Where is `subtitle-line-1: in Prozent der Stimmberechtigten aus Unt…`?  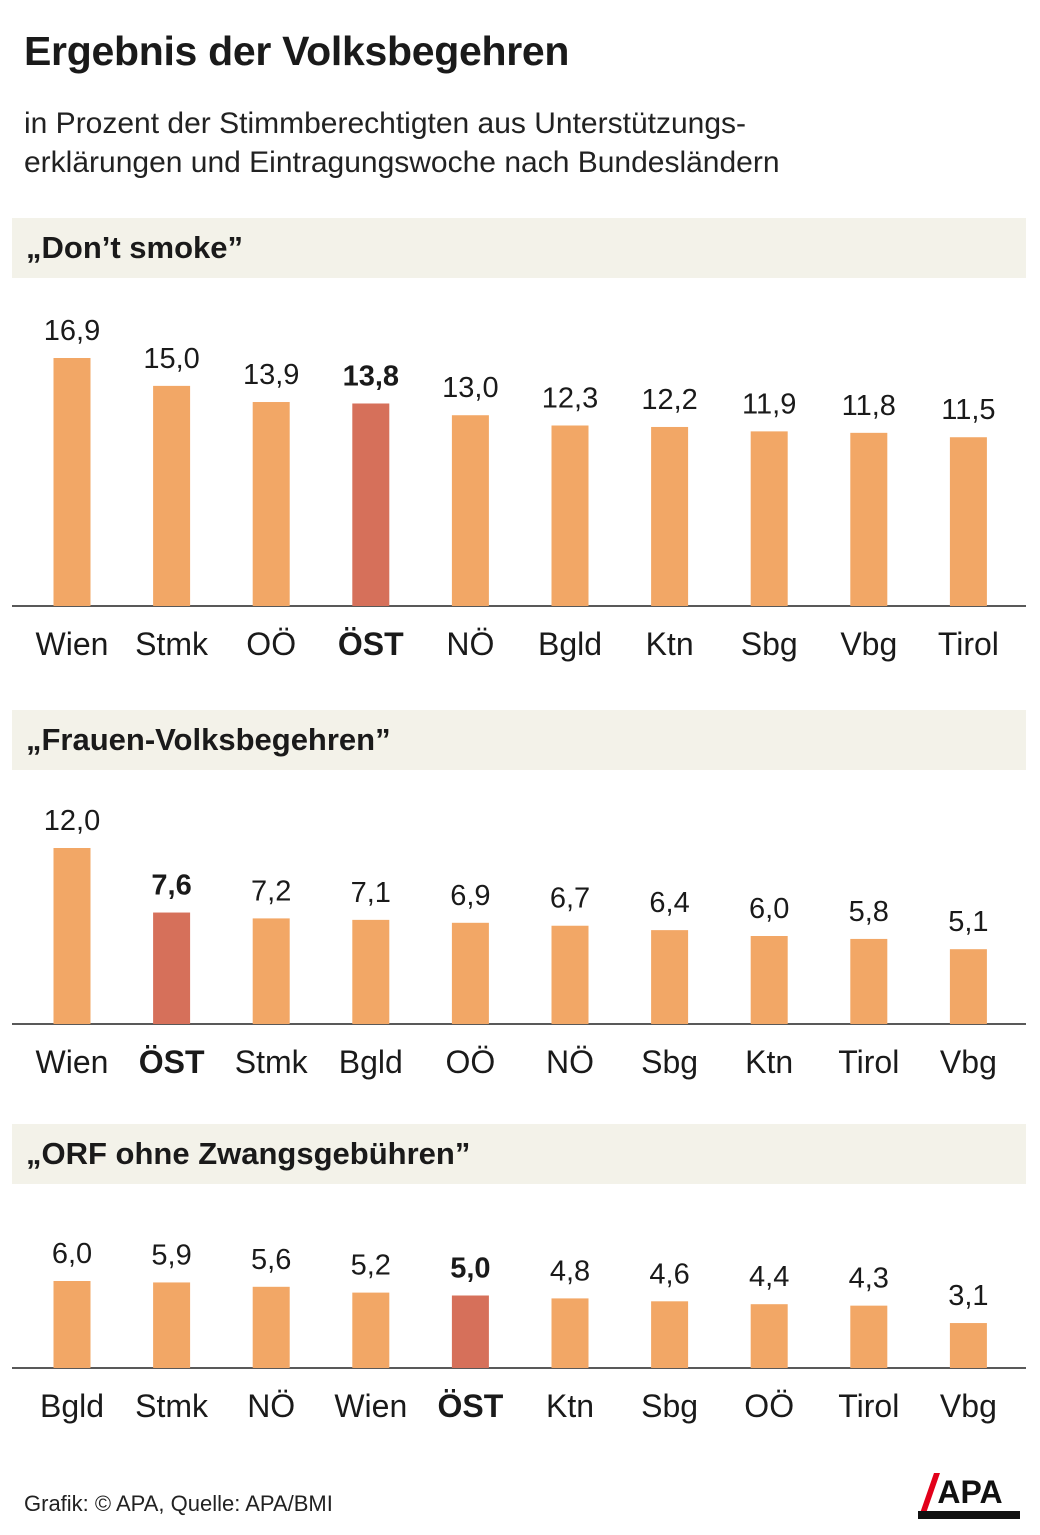 subtitle-line-1: in Prozent der Stimmberechtigten aus Unt… is located at coordinates (385, 123).